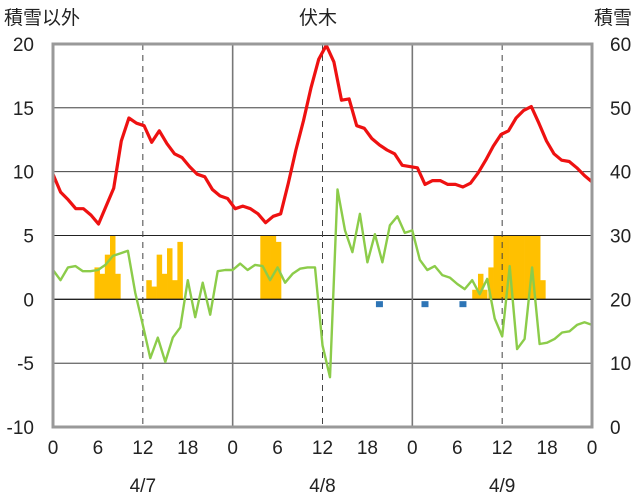 Image resolution: width=636 pixels, height=501 pixels. I want to click on right-tick-label: 40, so click(620, 173).